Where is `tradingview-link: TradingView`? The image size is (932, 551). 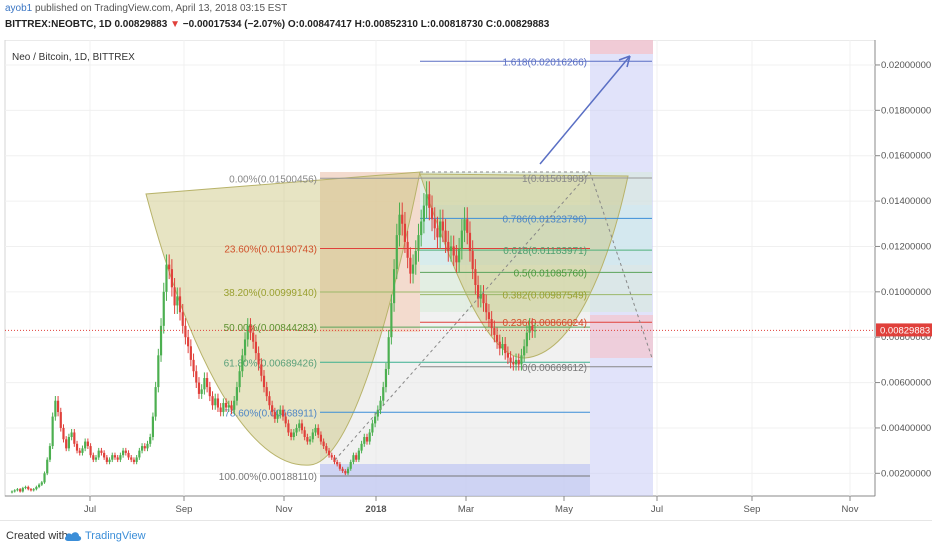 tradingview-link: TradingView is located at coordinates (115, 536).